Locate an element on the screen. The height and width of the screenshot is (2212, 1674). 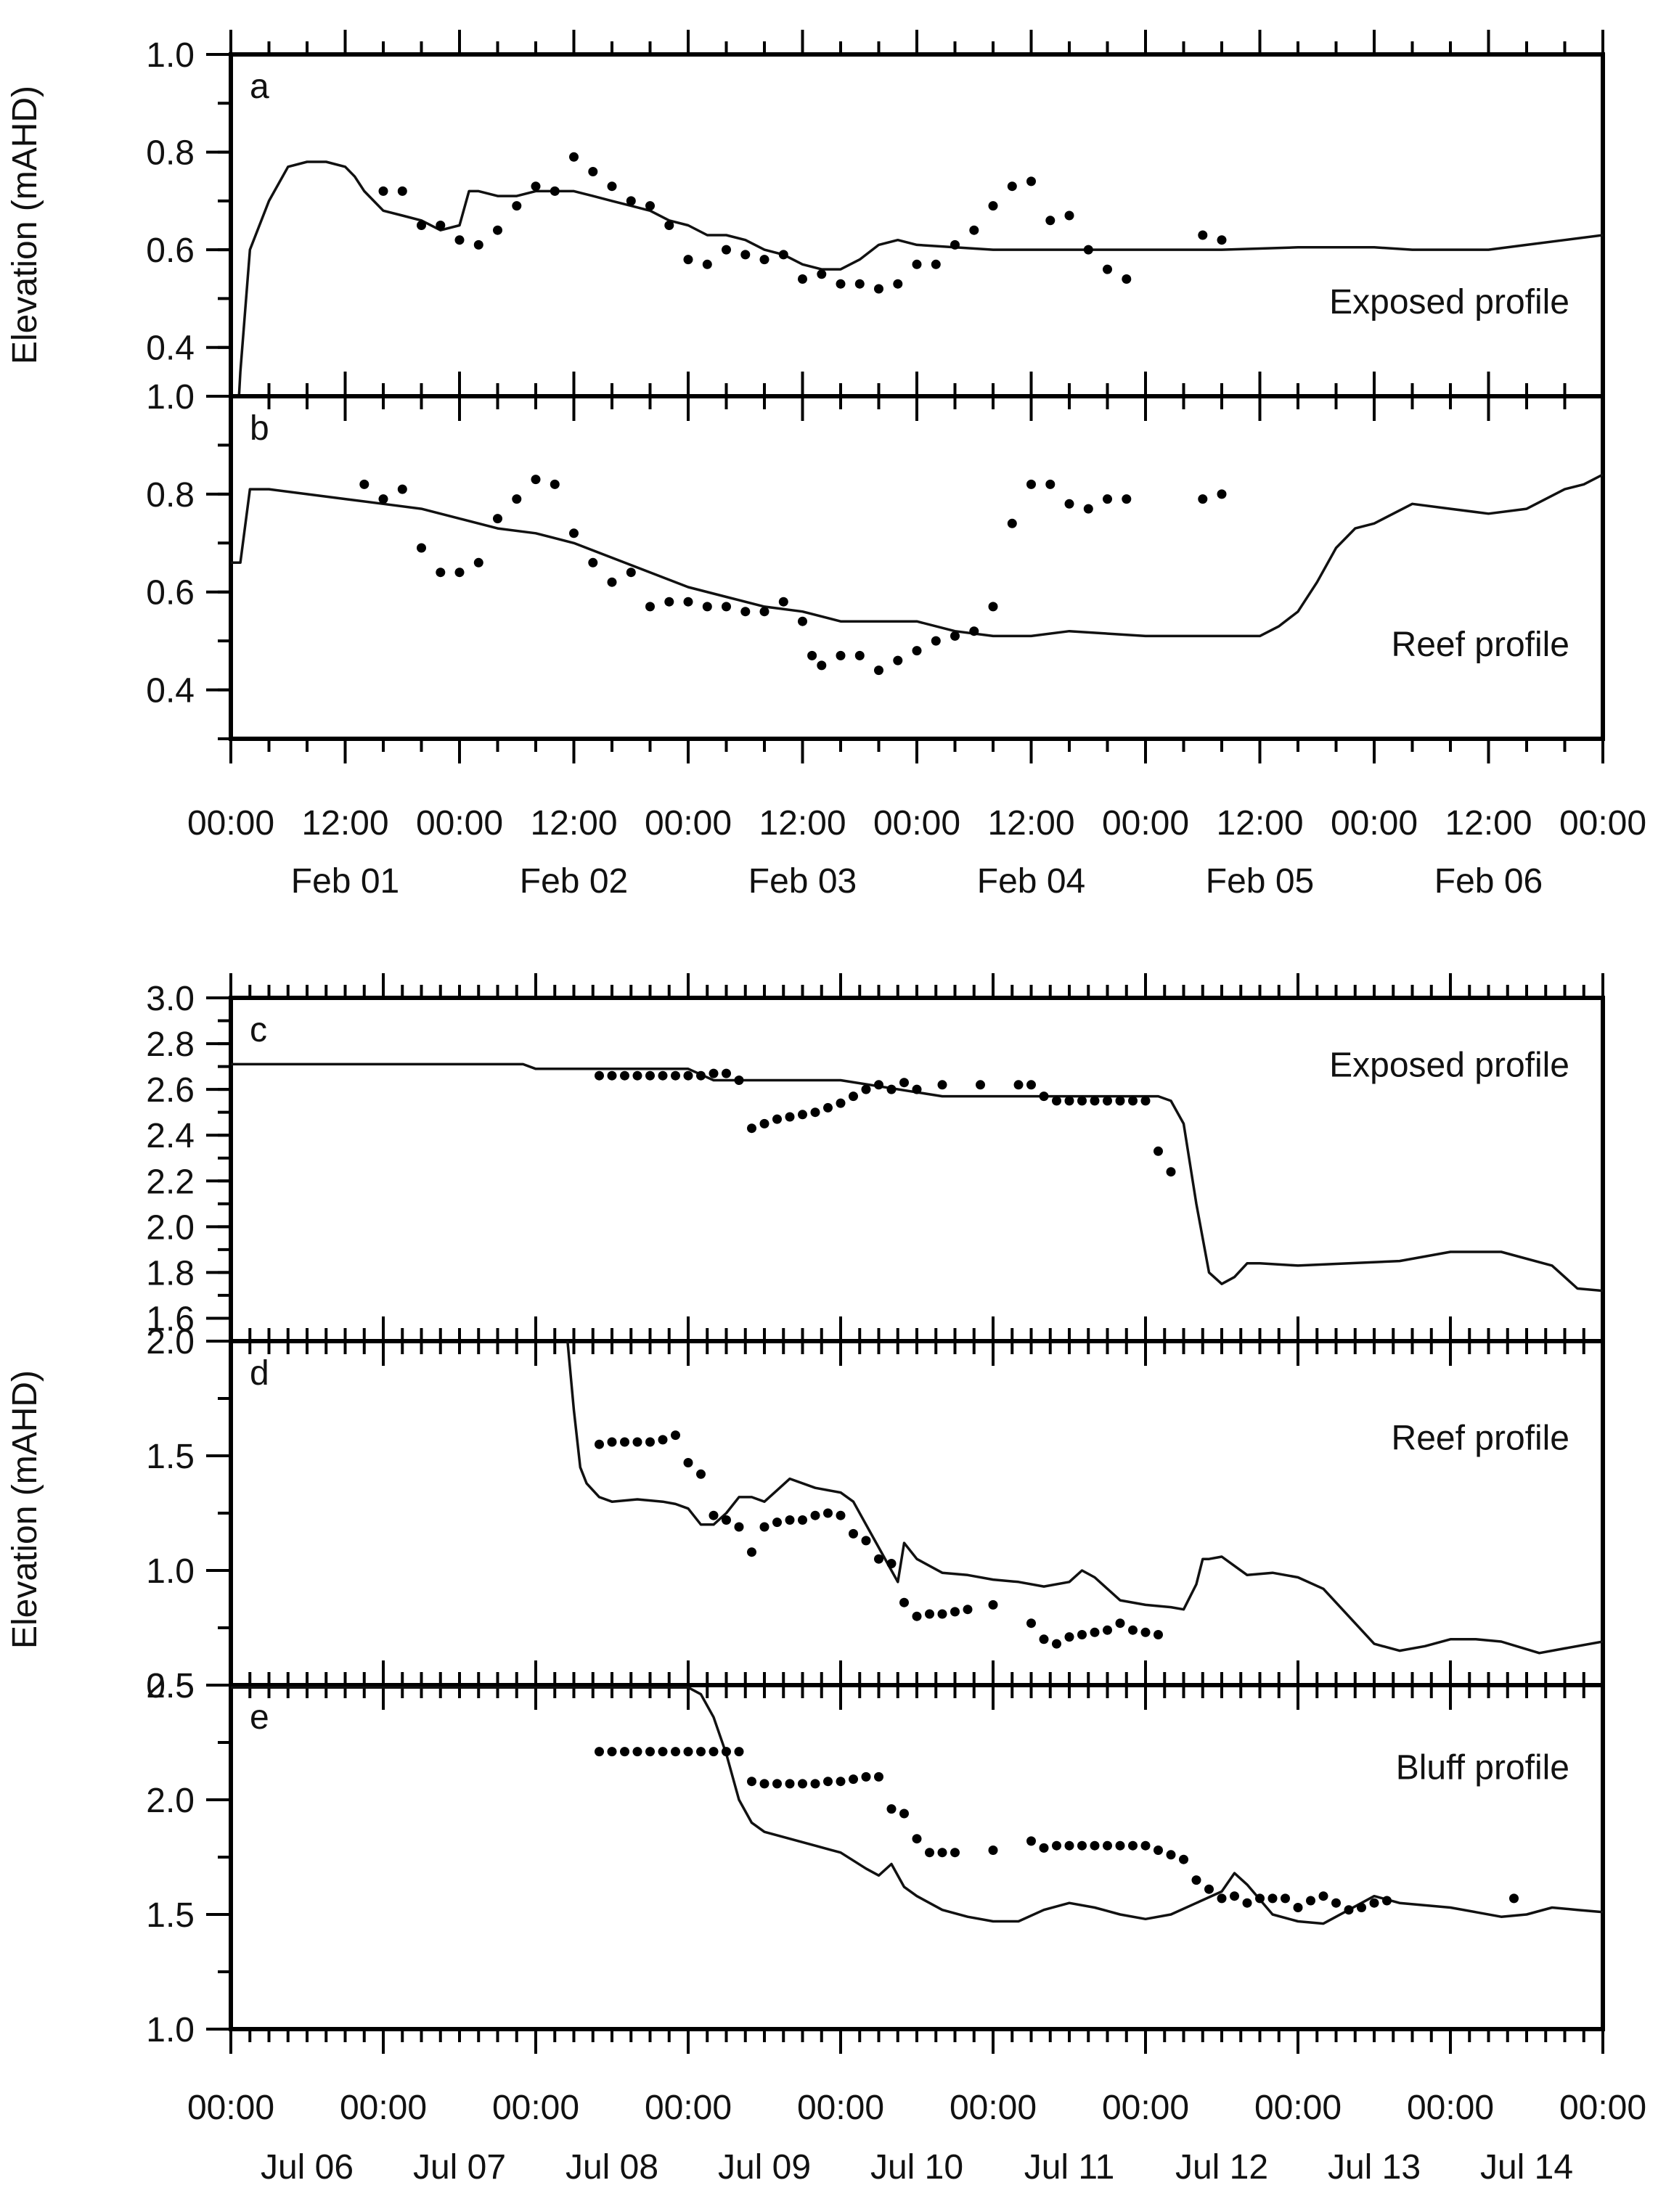
y-tick-label: 2.0 is located at coordinates (170, 1801).